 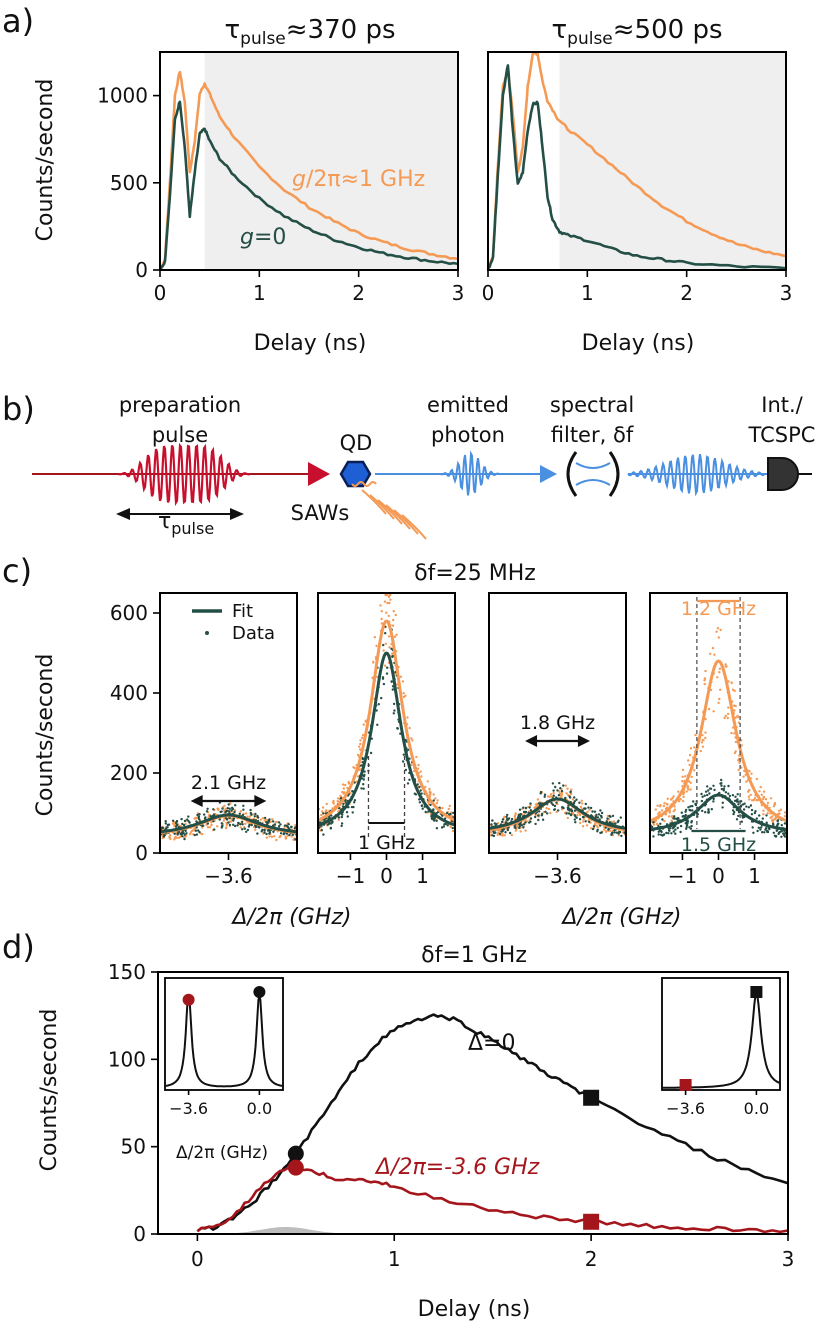 I want to click on prep-pulse-label-2: pulse, so click(x=180, y=435).